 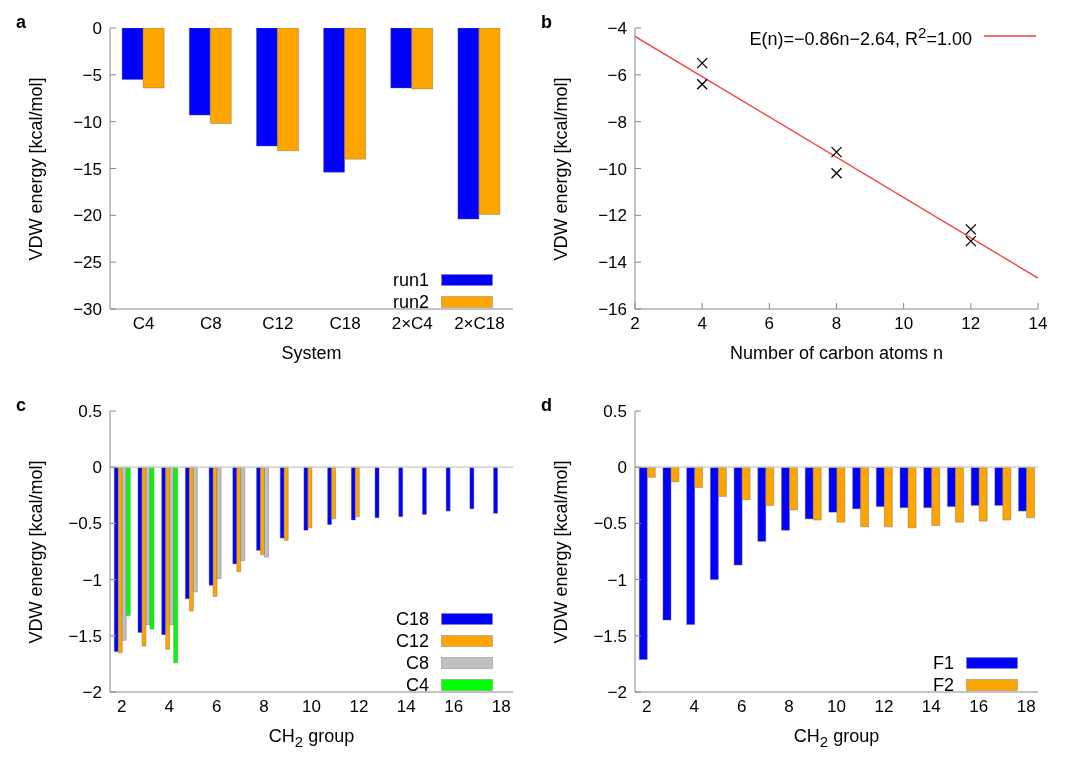 What do you see at coordinates (617, 122) in the screenshot?
I see `y-tick-label: −8` at bounding box center [617, 122].